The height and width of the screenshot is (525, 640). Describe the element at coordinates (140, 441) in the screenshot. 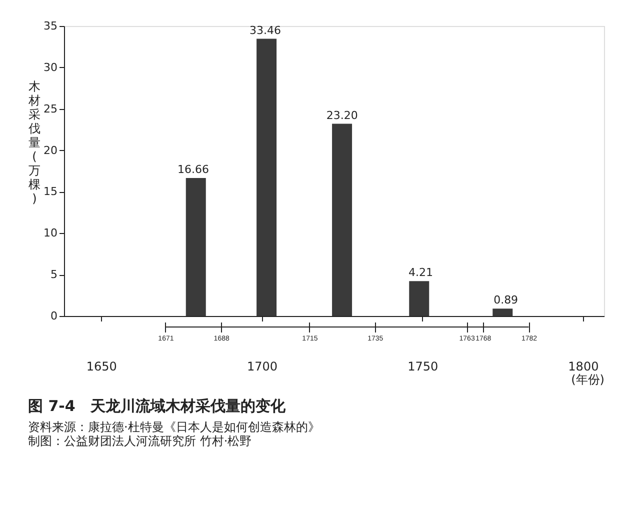

I see `text: 制图：公益财团法人河流研究所 竹村·松野` at that location.